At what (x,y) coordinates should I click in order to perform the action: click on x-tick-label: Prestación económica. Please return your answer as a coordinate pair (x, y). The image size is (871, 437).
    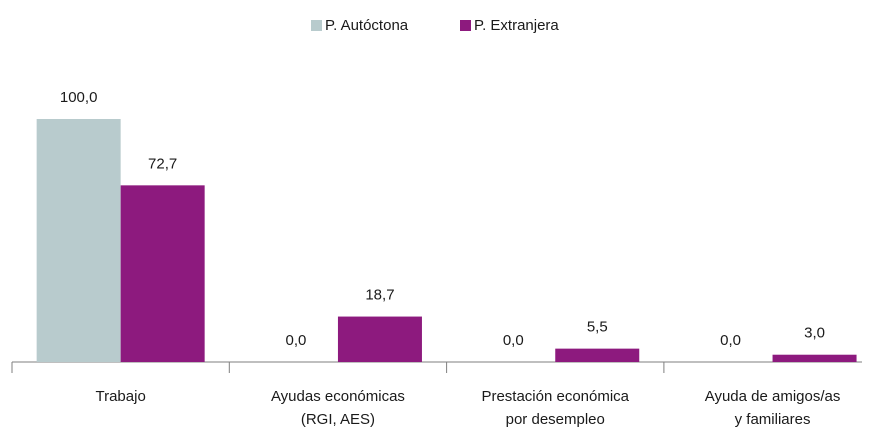
    Looking at the image, I should click on (555, 396).